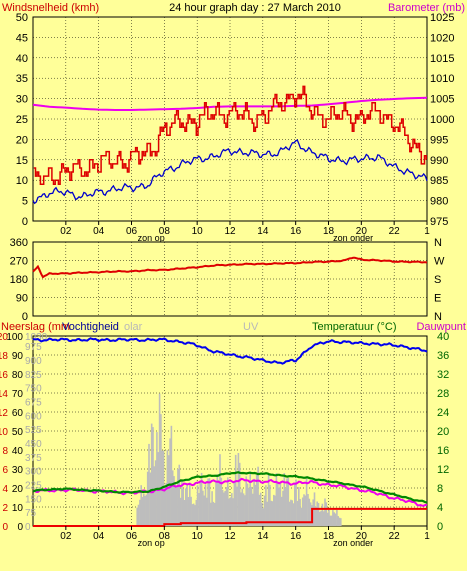  What do you see at coordinates (439, 181) in the screenshot?
I see `barometer-tick-label: 985` at bounding box center [439, 181].